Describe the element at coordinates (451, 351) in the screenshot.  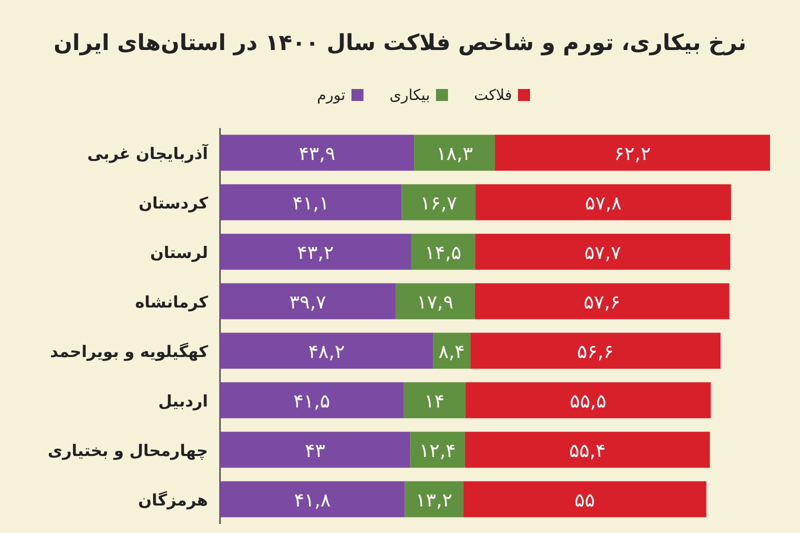
I see `data-label: ۸,۴` at that location.